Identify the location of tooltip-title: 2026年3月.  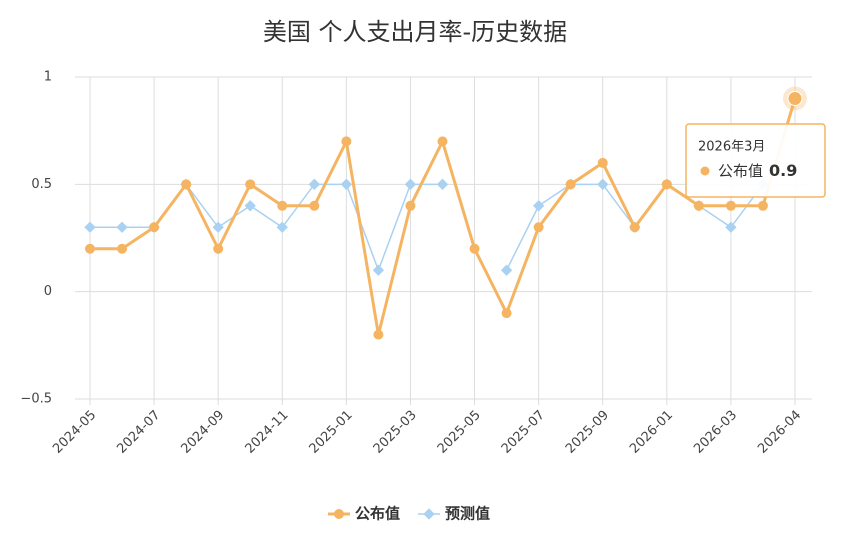
(731, 147).